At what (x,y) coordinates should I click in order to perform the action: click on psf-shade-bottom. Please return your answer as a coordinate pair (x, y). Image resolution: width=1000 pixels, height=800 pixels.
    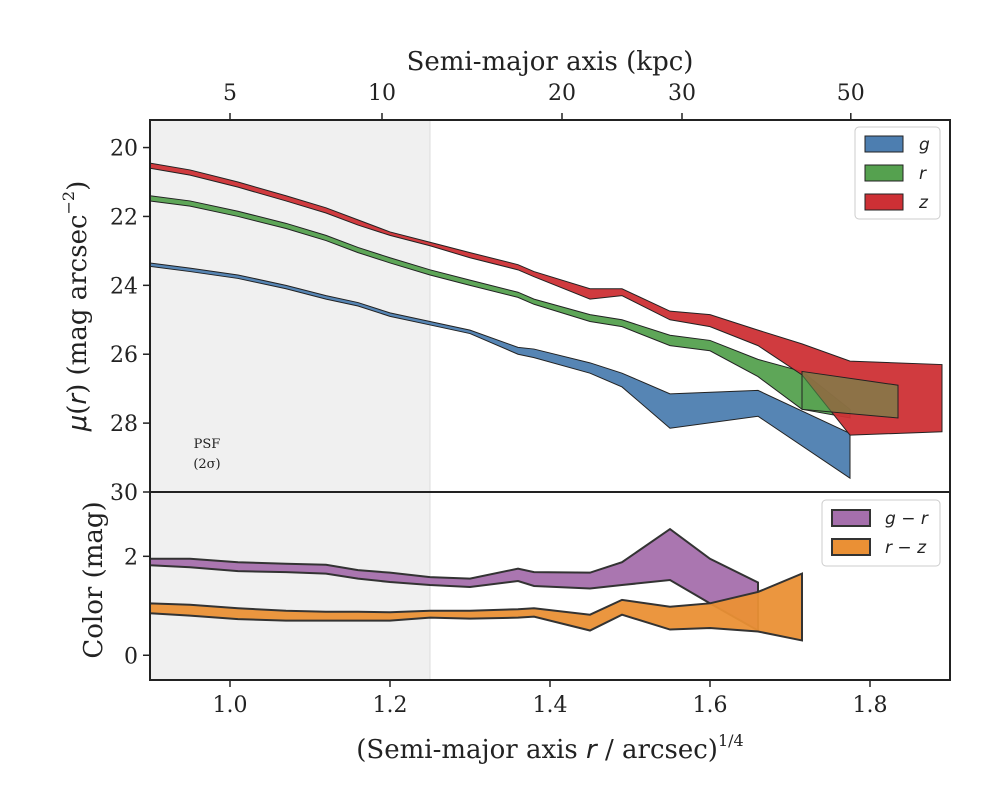
    Looking at the image, I should click on (290, 586).